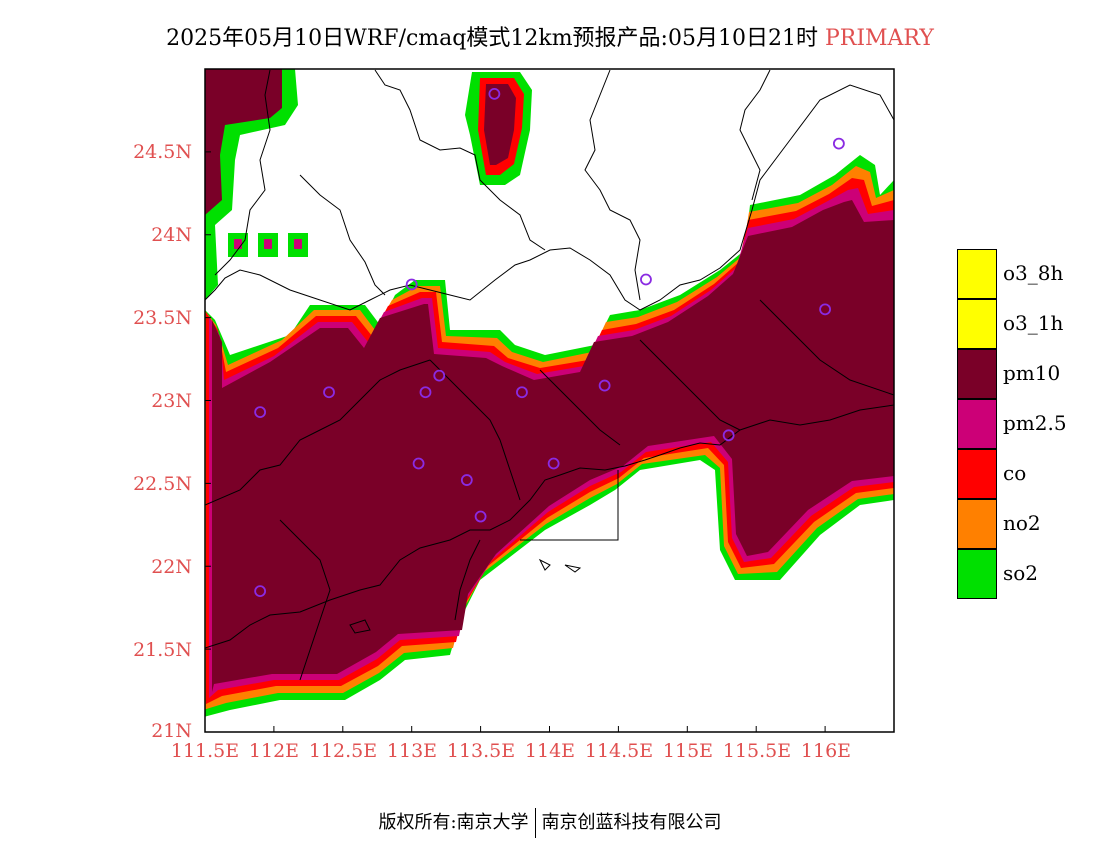 The image size is (1100, 850). Describe the element at coordinates (1035, 423) in the screenshot. I see `legend-label: pm2.5` at that location.